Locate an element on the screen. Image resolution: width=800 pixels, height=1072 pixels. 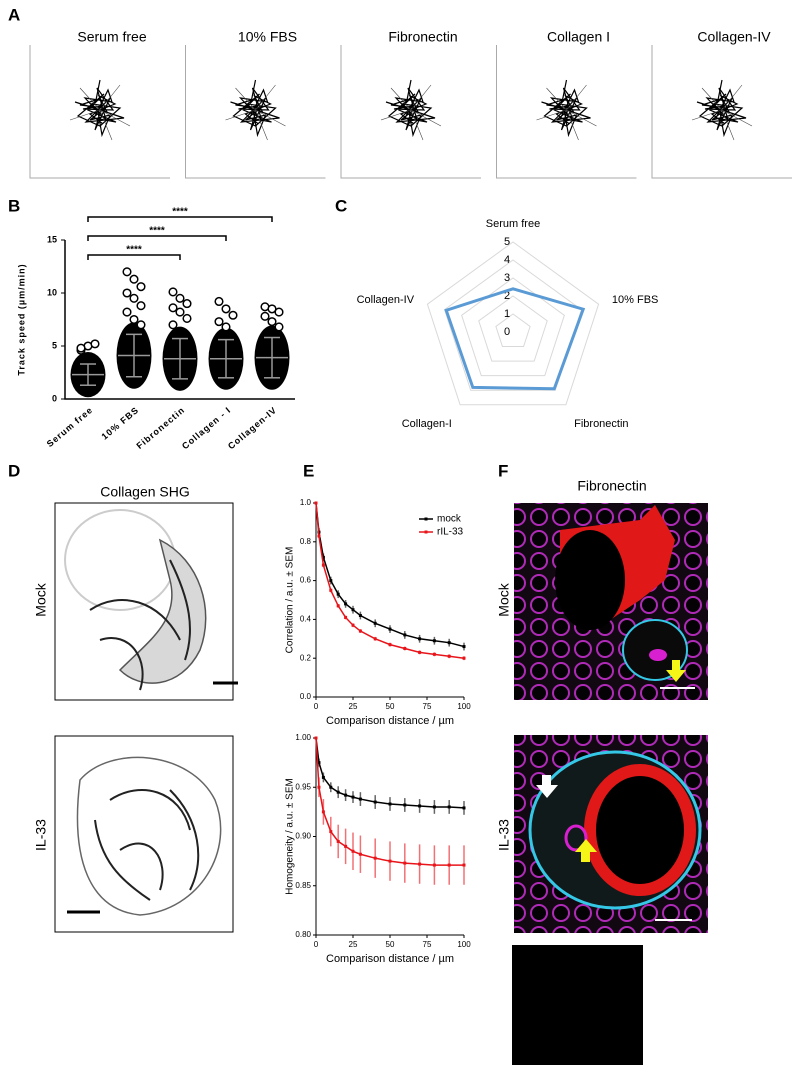
y-tick-label: 15 is located at coordinates (52, 239).